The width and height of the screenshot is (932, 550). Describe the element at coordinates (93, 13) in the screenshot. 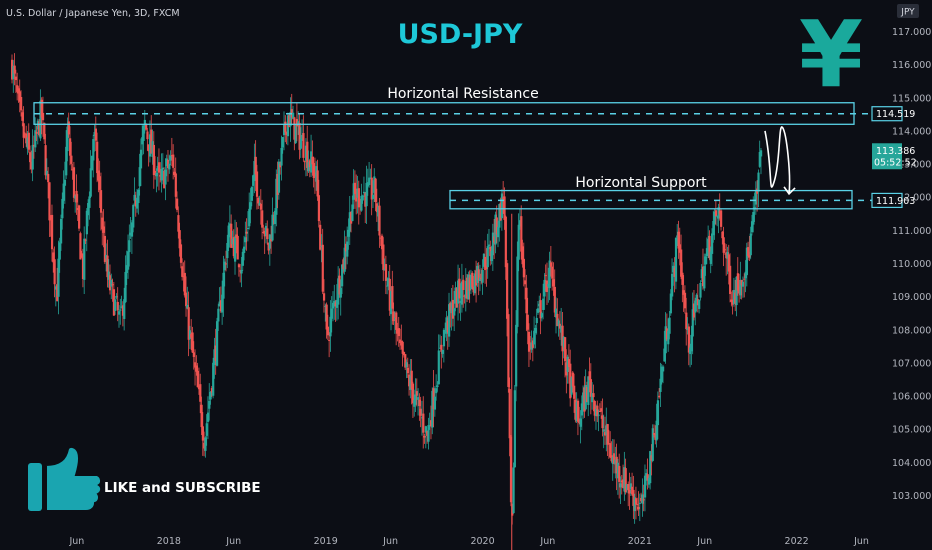

I see `symbol-line: U.S. Dollar / Japanese Yen, 3D, FXCM` at that location.